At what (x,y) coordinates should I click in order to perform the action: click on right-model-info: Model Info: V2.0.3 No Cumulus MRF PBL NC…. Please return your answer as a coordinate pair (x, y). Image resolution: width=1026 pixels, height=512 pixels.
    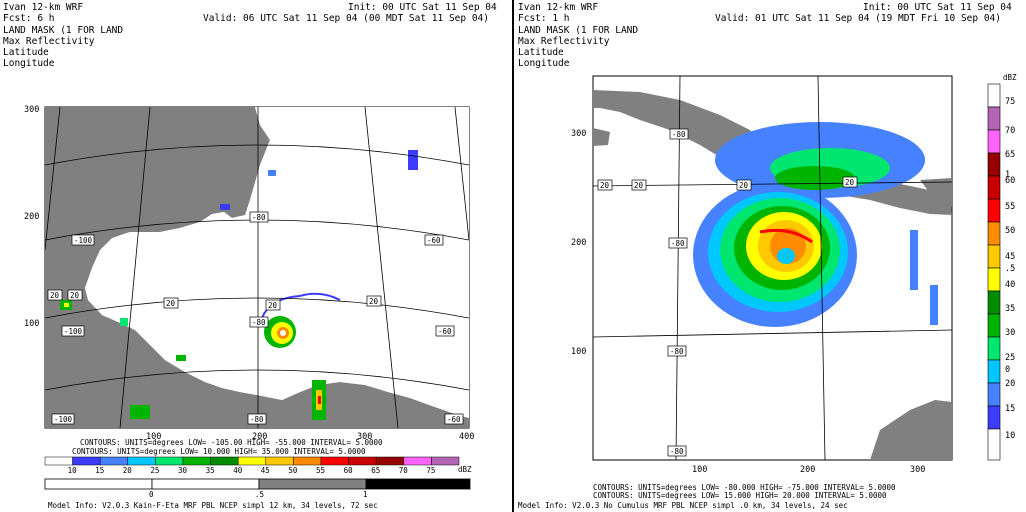
    Looking at the image, I should click on (683, 505).